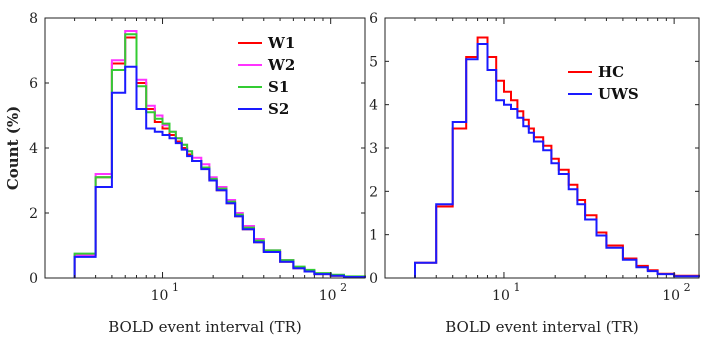 This screenshot has height=338, width=708. What do you see at coordinates (611, 72) in the screenshot?
I see `legend-label-hc: HC` at bounding box center [611, 72].